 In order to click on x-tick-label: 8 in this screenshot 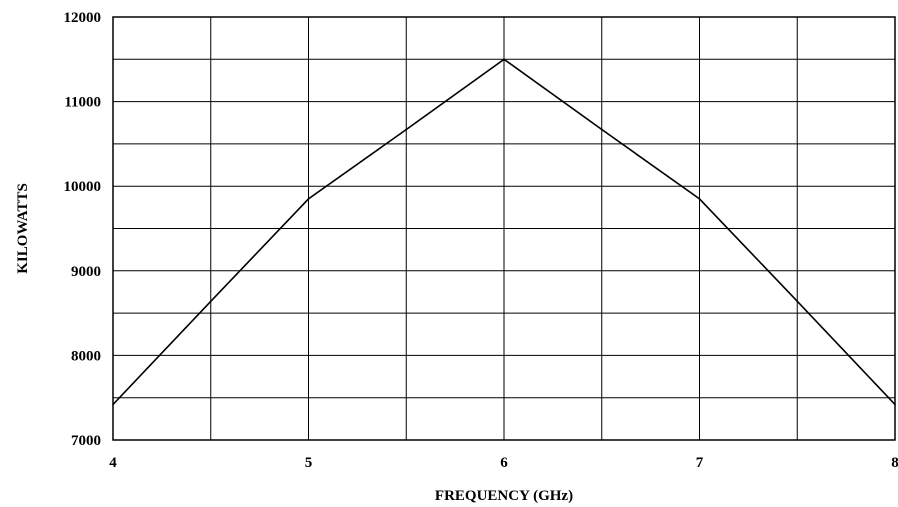, I will do `click(894, 463)`.